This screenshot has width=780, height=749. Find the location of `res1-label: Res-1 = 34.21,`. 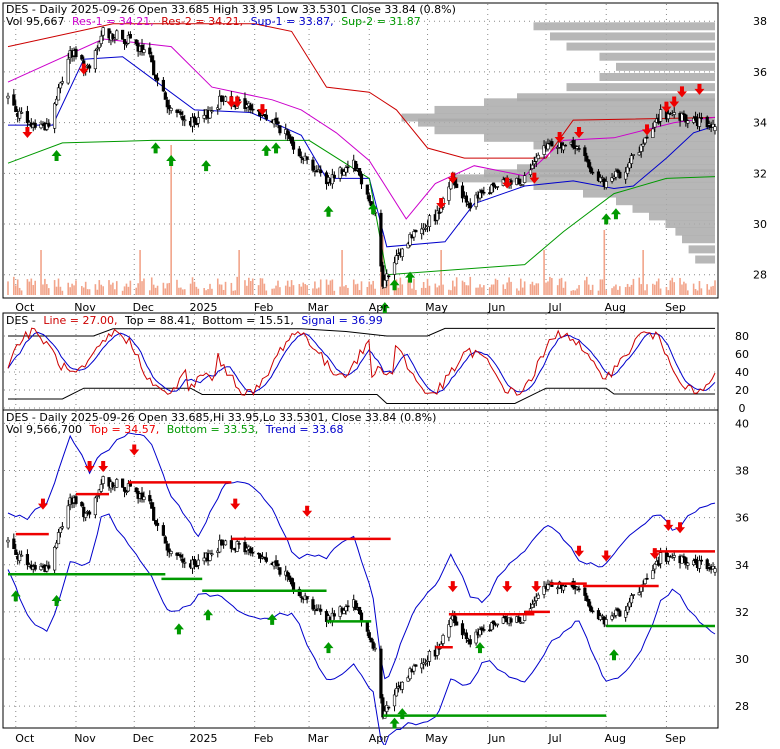

res1-label: Res-1 = 34.21, is located at coordinates (113, 21).